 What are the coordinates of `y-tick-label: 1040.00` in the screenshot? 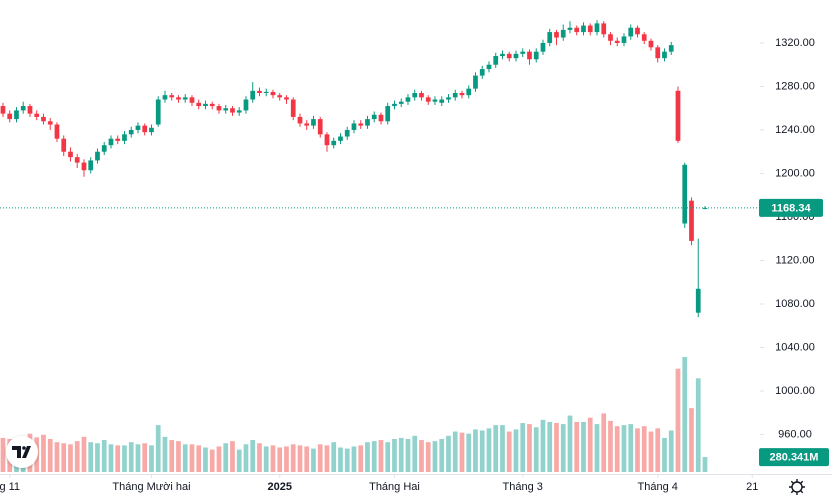 It's located at (795, 347).